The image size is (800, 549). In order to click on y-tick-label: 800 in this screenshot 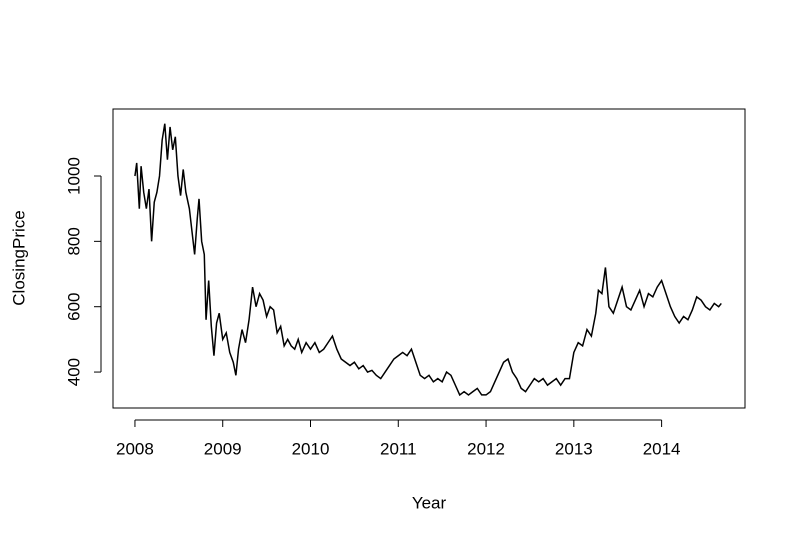, I will do `click(73, 241)`.